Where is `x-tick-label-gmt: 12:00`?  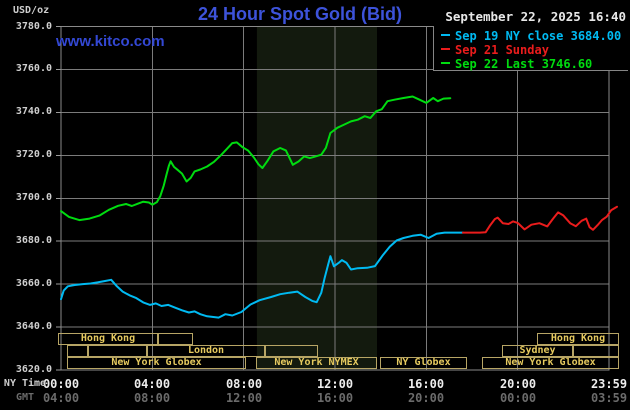 x-tick-label-gmt: 12:00 is located at coordinates (244, 398).